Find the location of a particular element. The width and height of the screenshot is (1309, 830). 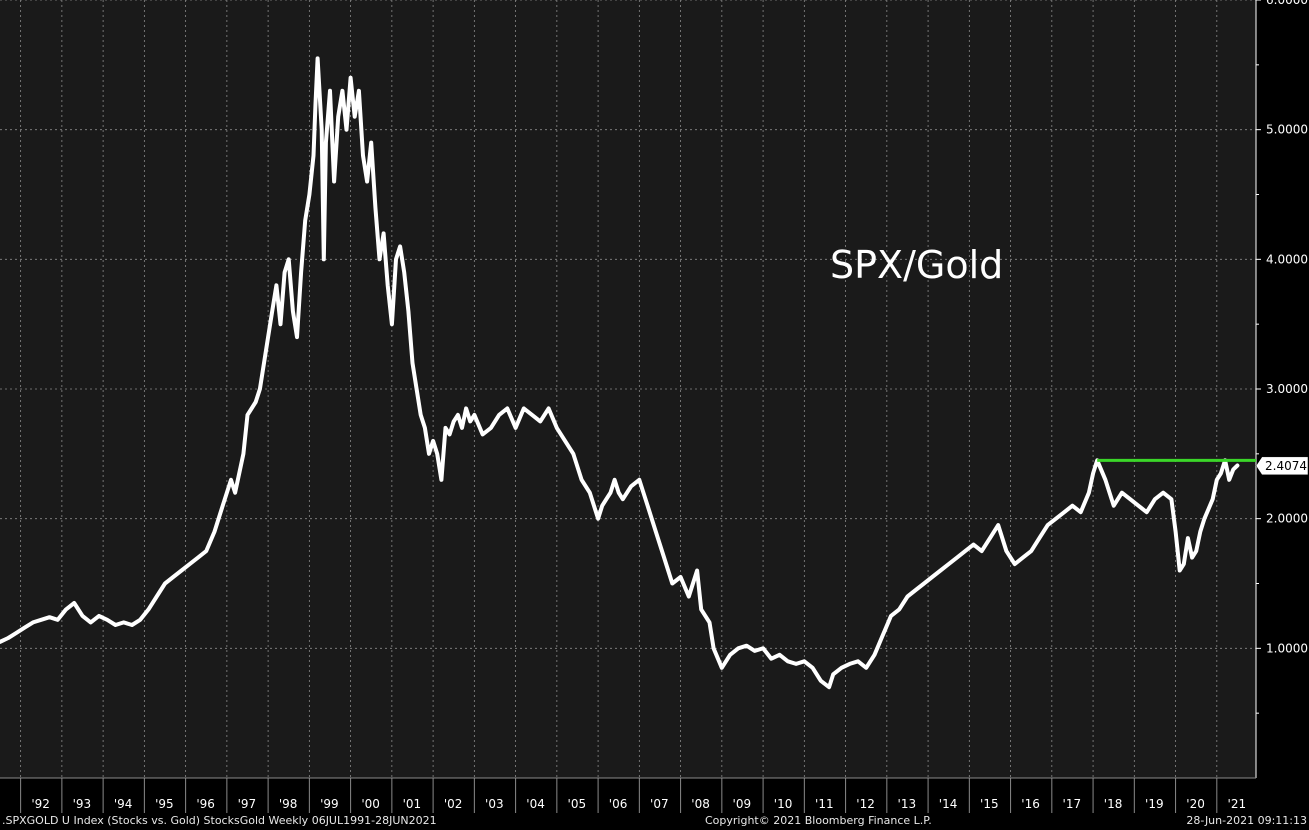

last-value-marker: 2.4074 is located at coordinates (1282, 466).